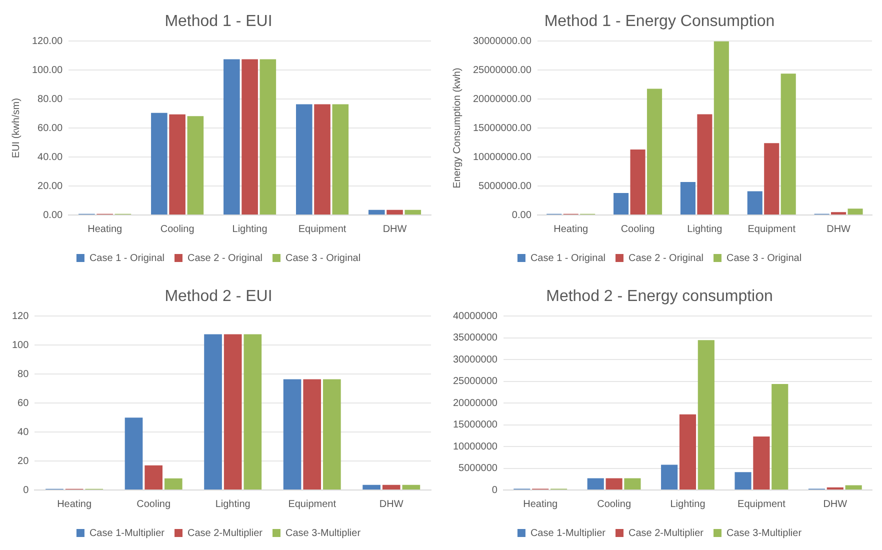 This screenshot has width=882, height=550. Describe the element at coordinates (659, 297) in the screenshot. I see `chart-title: Method 2 - Energy consumption` at that location.